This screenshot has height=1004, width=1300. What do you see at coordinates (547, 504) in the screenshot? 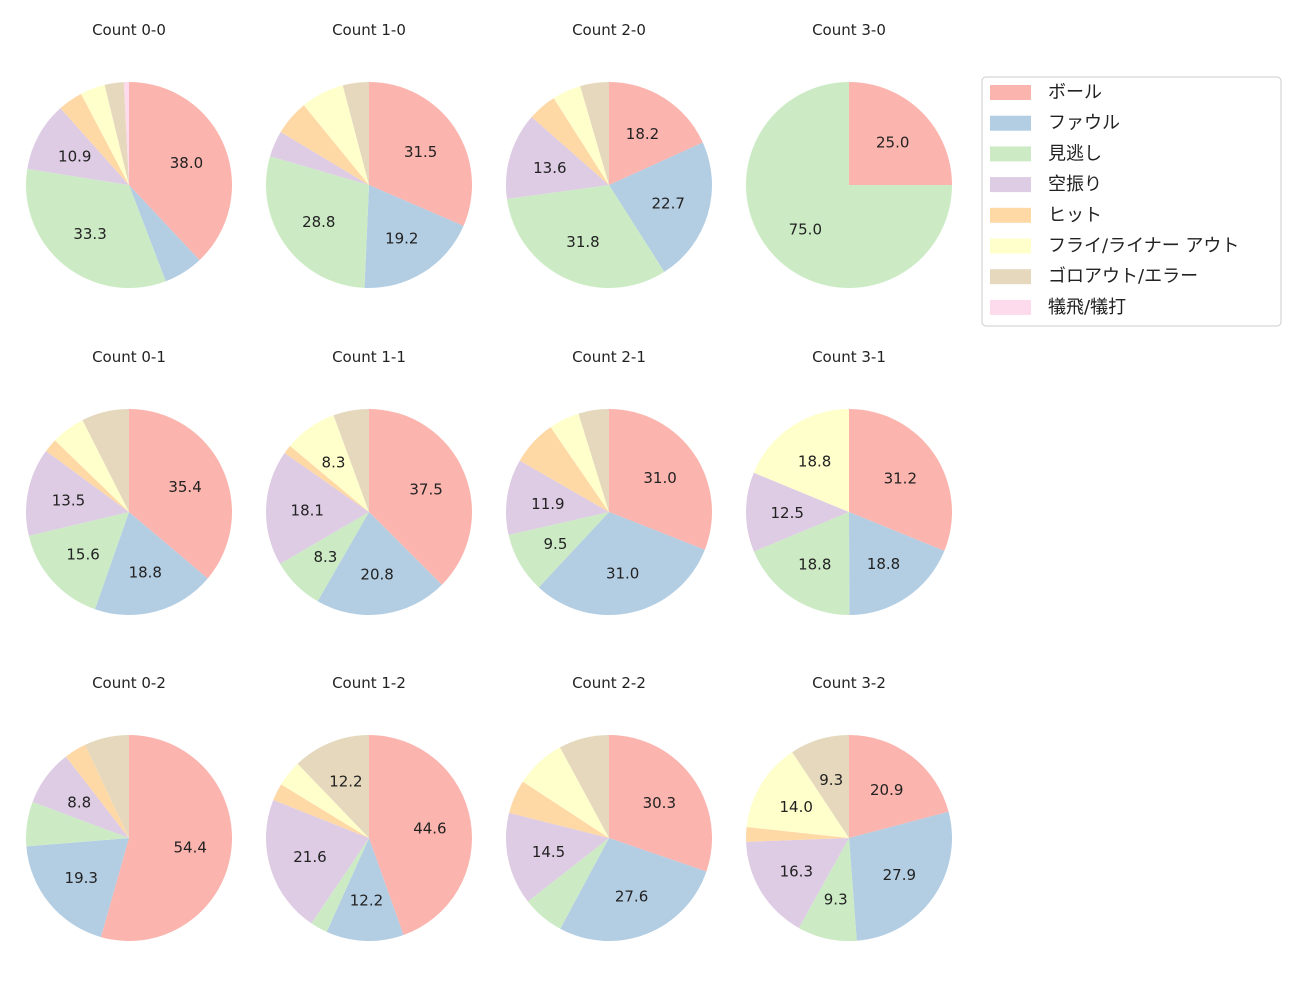
I see `slice-label: 11.9` at bounding box center [547, 504].